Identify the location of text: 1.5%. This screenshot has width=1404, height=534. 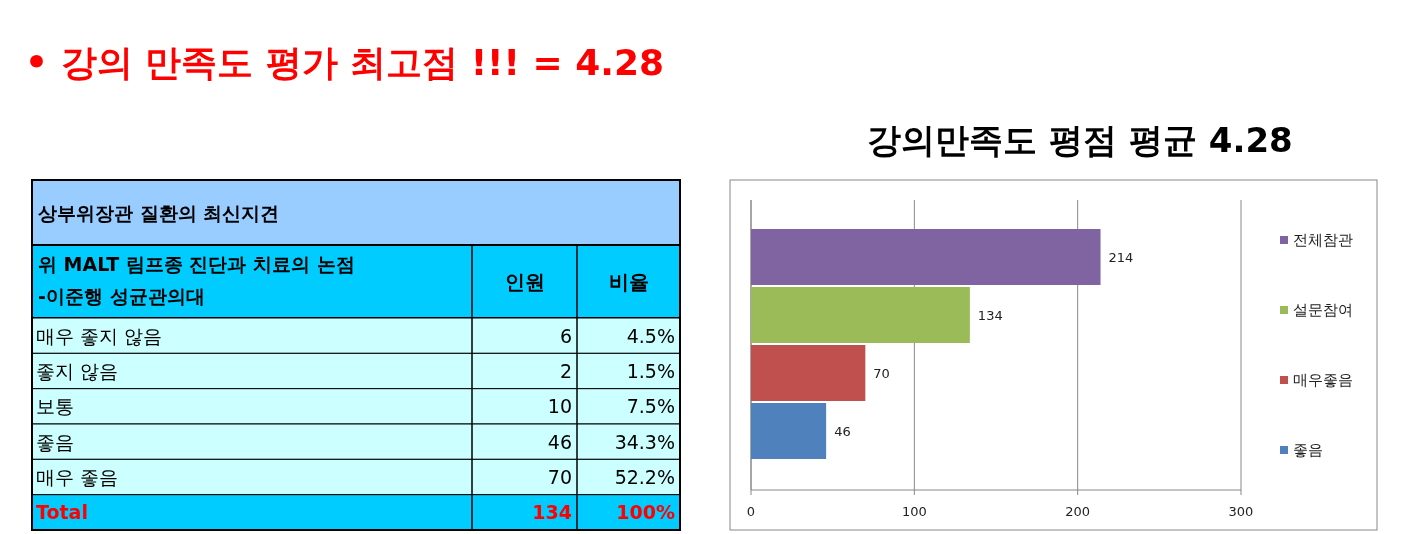
(650, 371).